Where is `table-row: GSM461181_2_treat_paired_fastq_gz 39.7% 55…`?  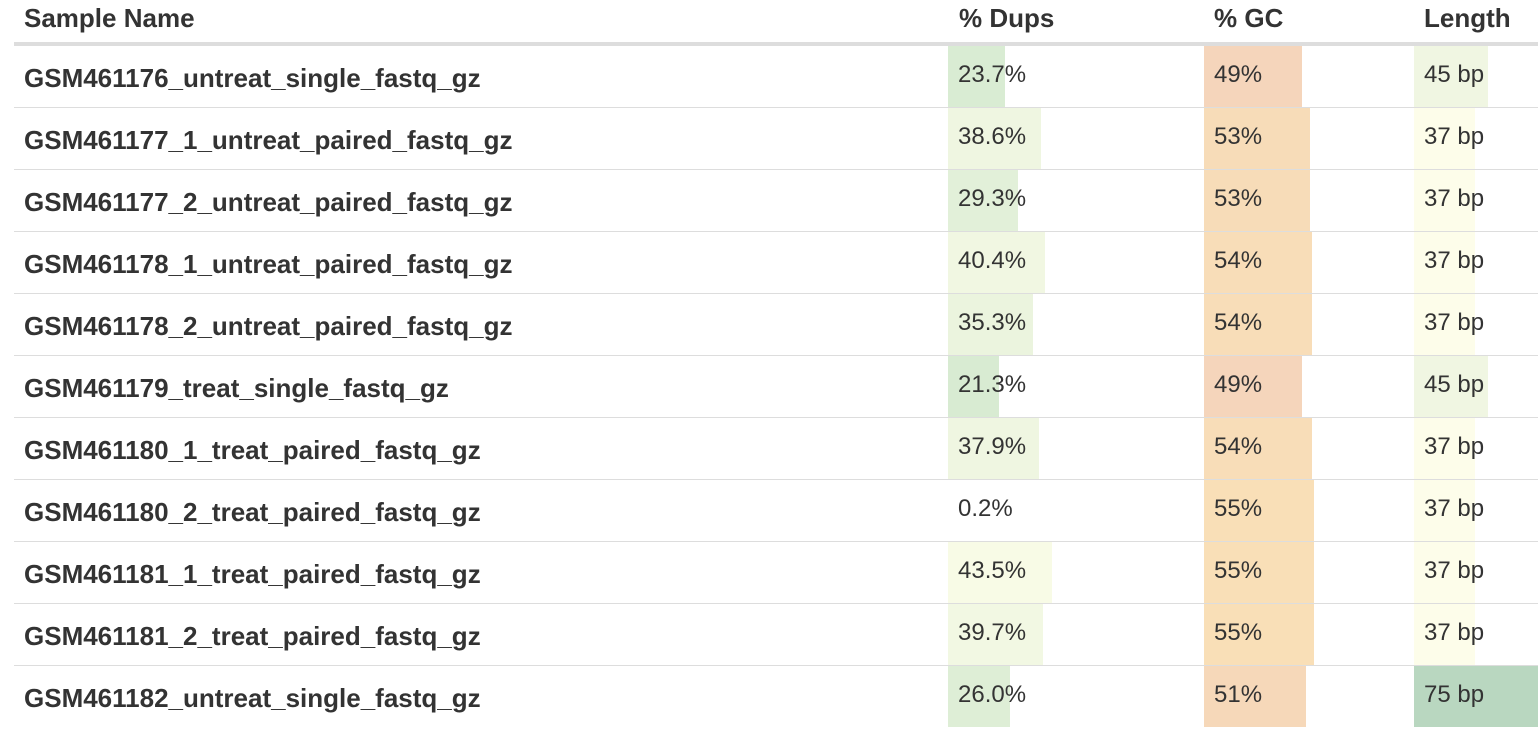 table-row: GSM461181_2_treat_paired_fastq_gz 39.7% 55… is located at coordinates (776, 635).